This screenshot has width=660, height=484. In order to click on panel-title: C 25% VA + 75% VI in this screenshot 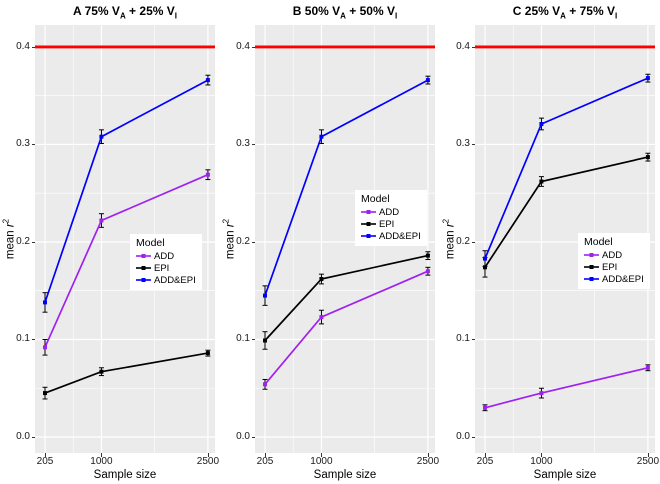, I will do `click(565, 12)`.